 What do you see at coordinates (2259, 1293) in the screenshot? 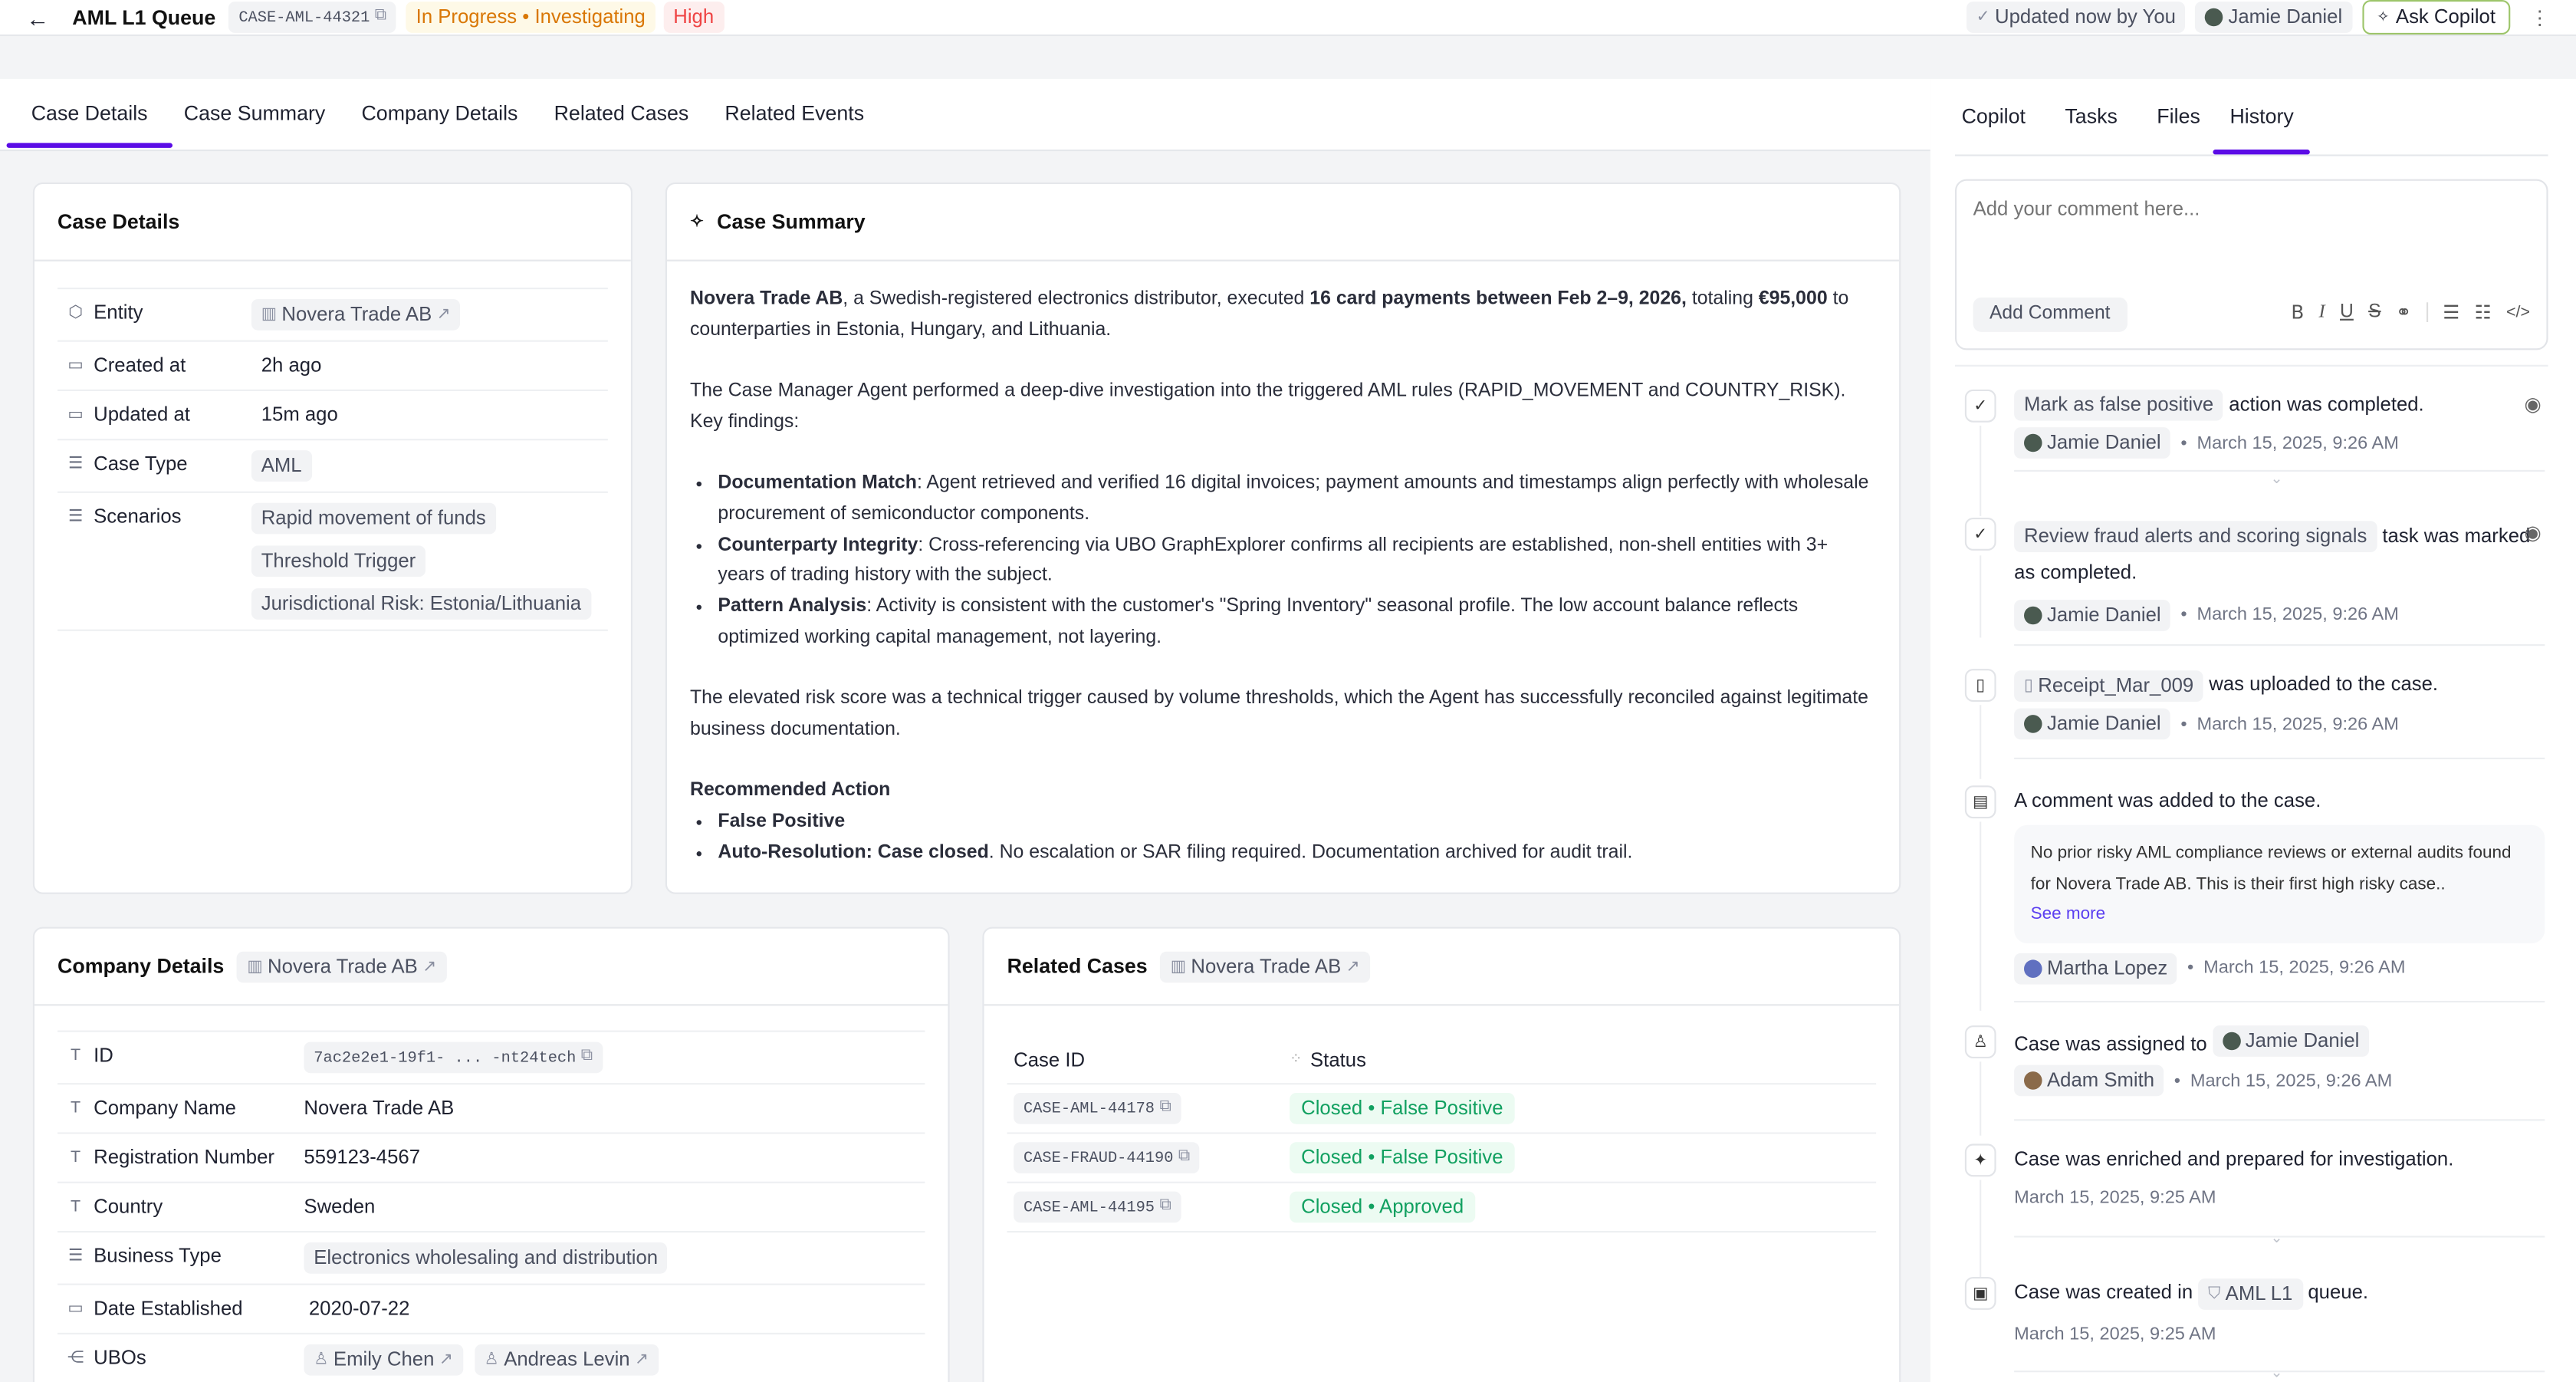
I see `queue-name: AML L1` at bounding box center [2259, 1293].